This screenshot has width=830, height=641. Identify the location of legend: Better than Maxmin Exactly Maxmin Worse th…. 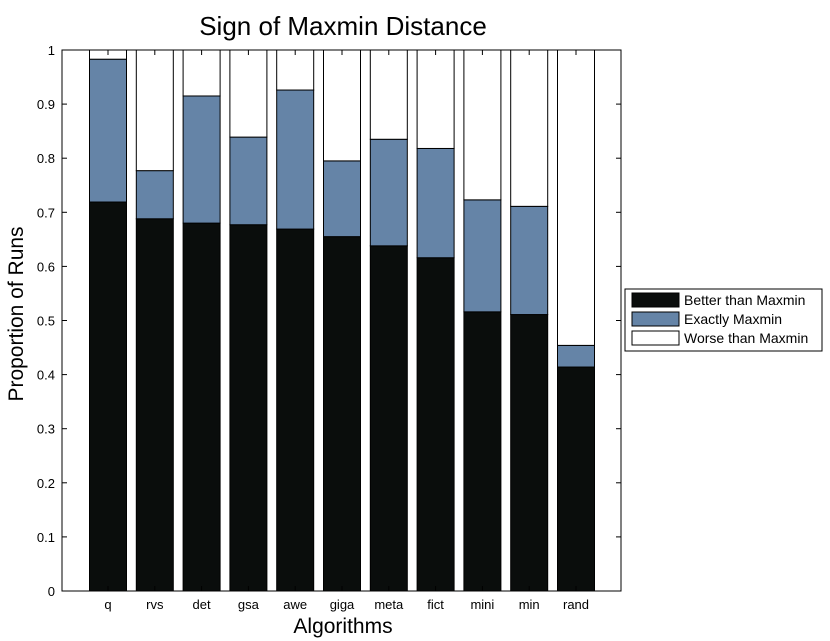
(723, 320).